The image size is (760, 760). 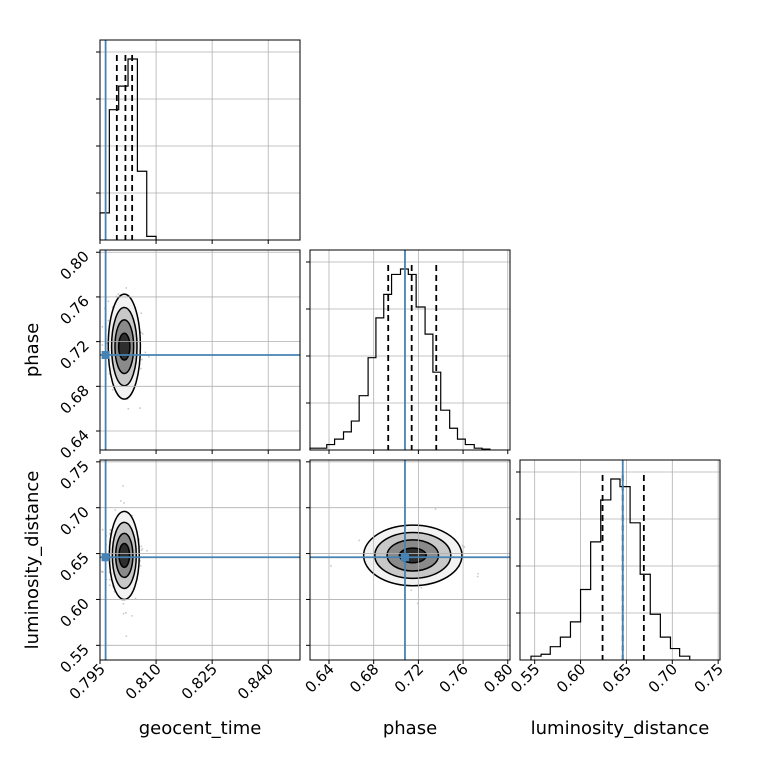 What do you see at coordinates (74, 399) in the screenshot?
I see `ytick-label-phase: 0.68` at bounding box center [74, 399].